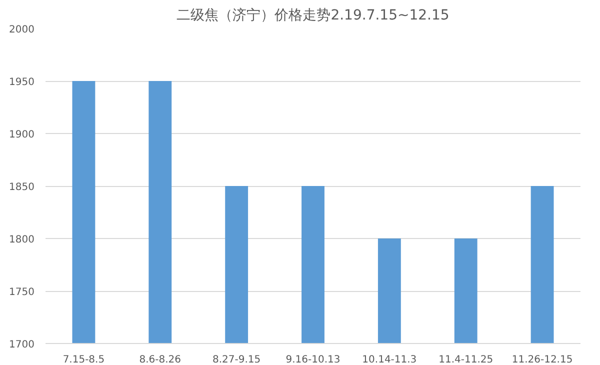  I want to click on x-tick-label: 11.26-12.15, so click(542, 359).